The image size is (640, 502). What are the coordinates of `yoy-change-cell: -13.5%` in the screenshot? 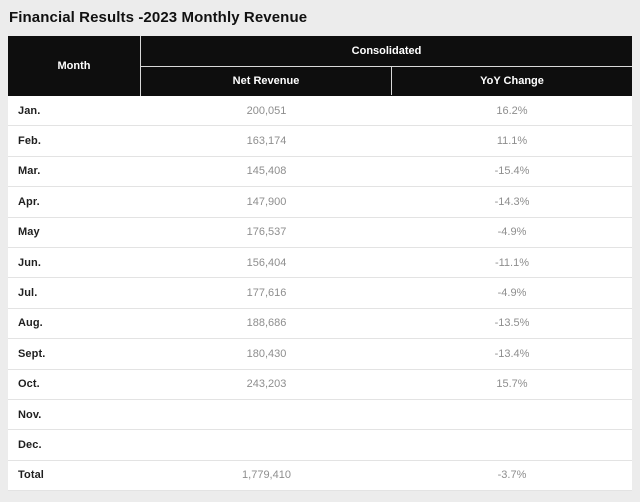 It's located at (512, 323).